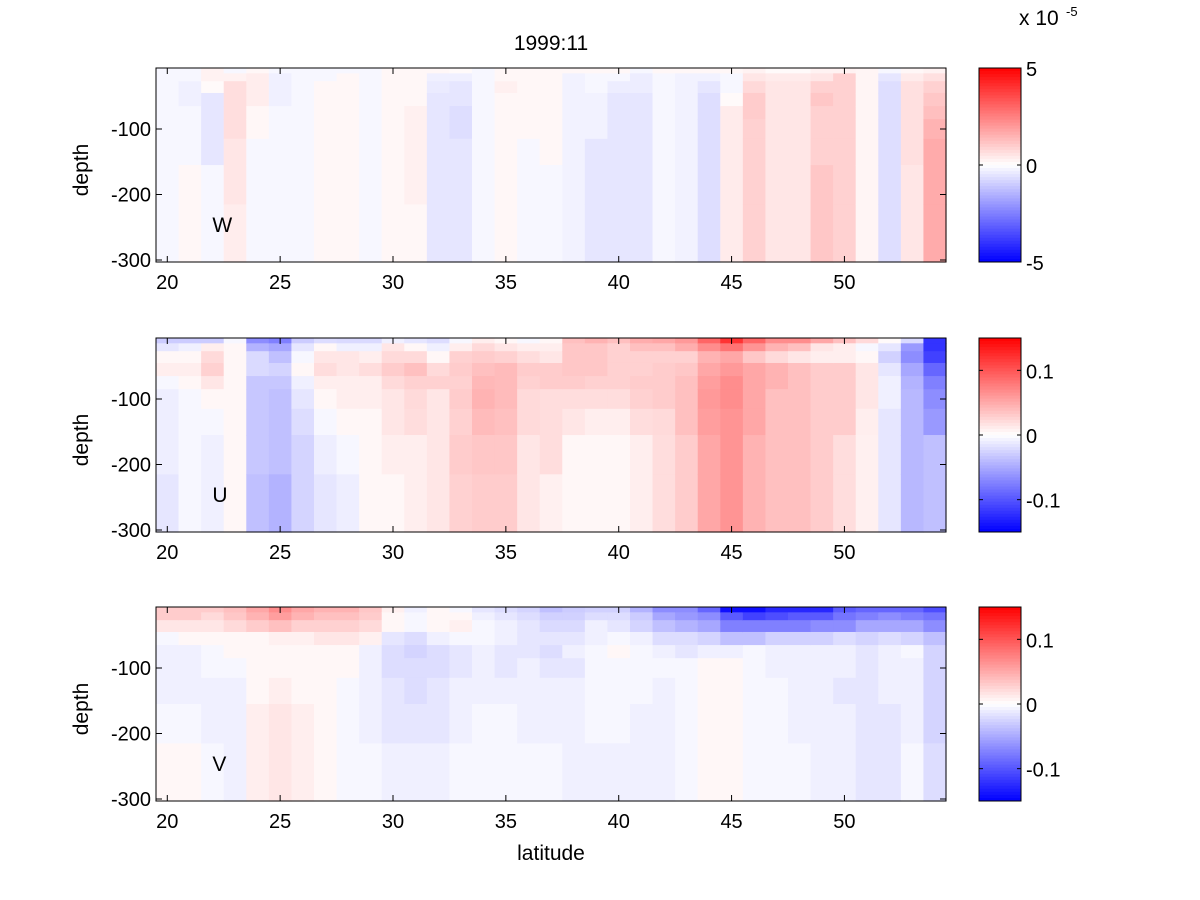  What do you see at coordinates (393, 553) in the screenshot?
I see `x-tick-label: 30` at bounding box center [393, 553].